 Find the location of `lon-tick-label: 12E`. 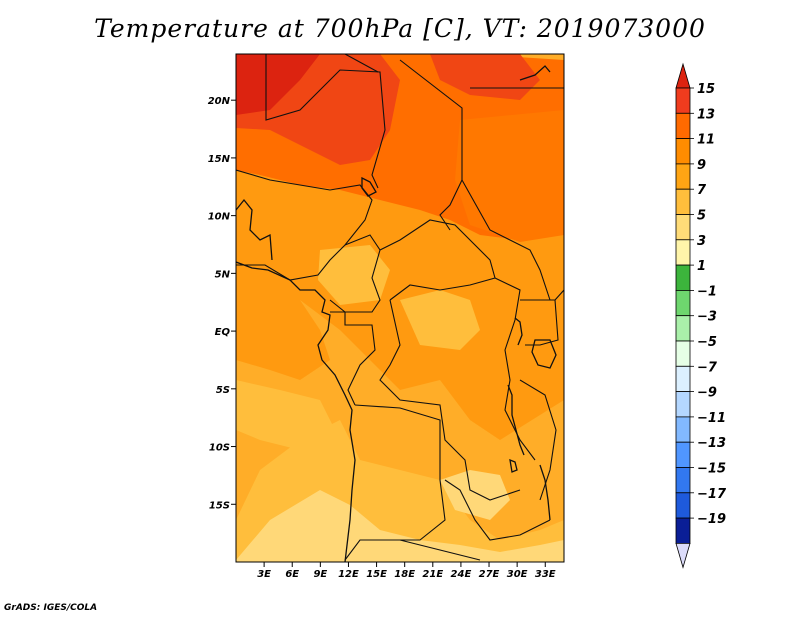

lon-tick-label: 12E is located at coordinates (348, 574).